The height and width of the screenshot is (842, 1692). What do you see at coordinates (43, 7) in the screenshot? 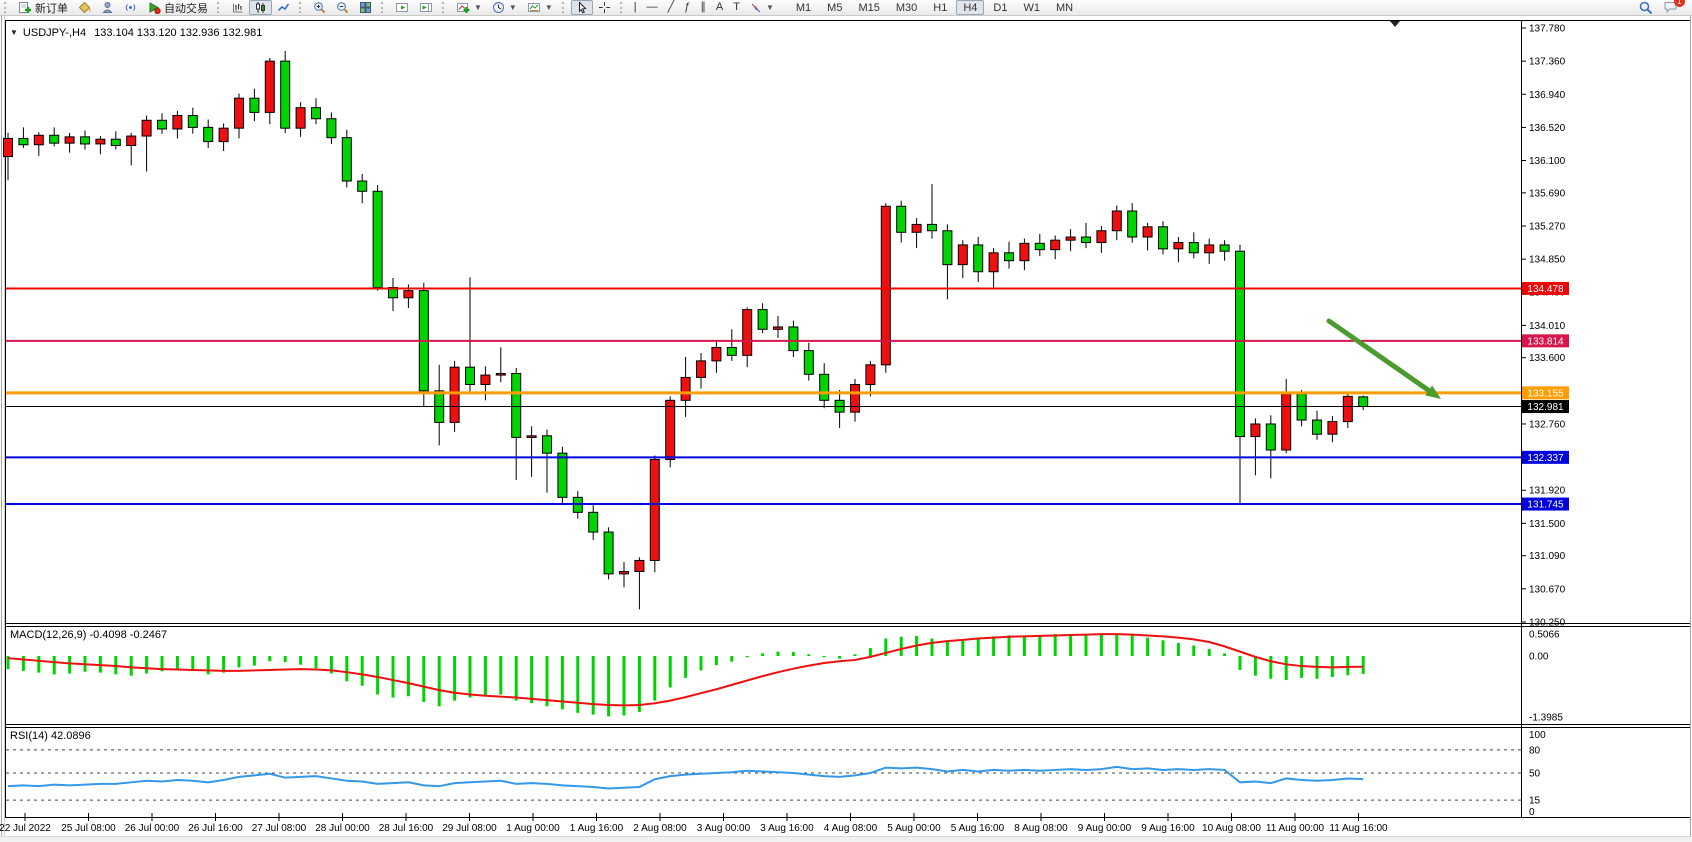
I see `new-order-button: 新订单` at bounding box center [43, 7].